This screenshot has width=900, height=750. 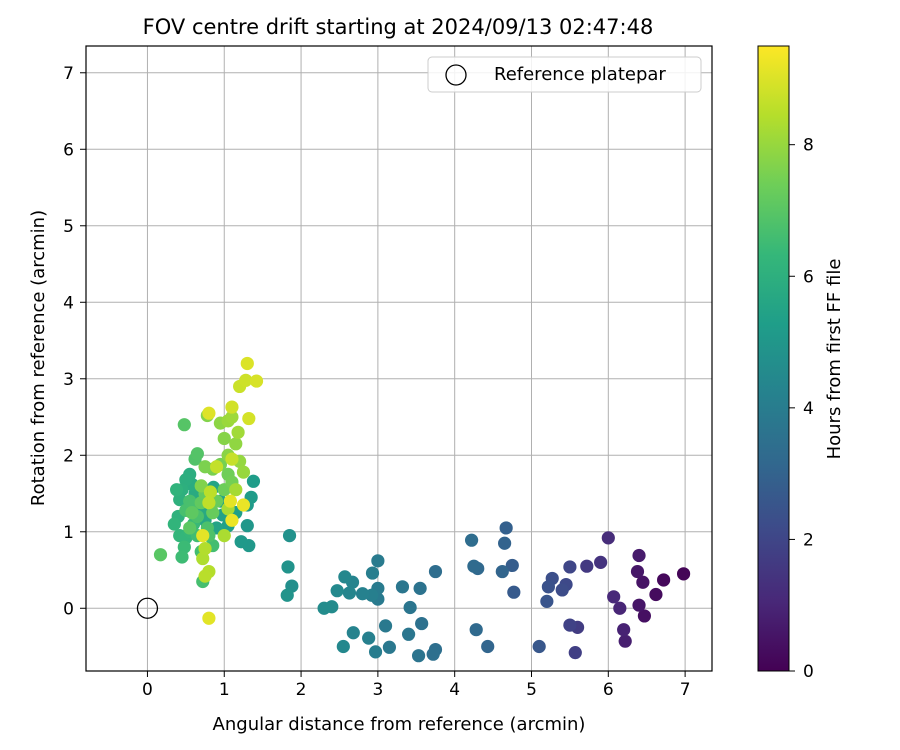 I want to click on y-tick-label: 0, so click(x=68, y=609).